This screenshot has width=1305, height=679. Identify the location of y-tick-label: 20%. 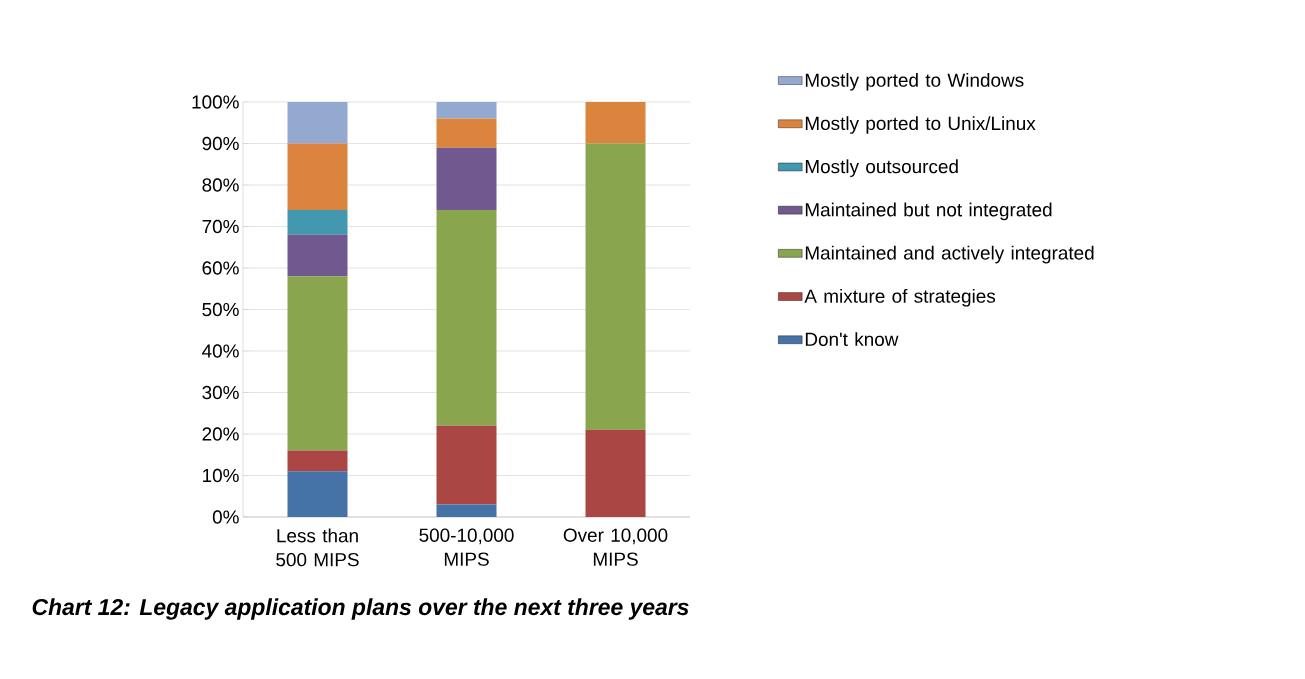
(220, 434).